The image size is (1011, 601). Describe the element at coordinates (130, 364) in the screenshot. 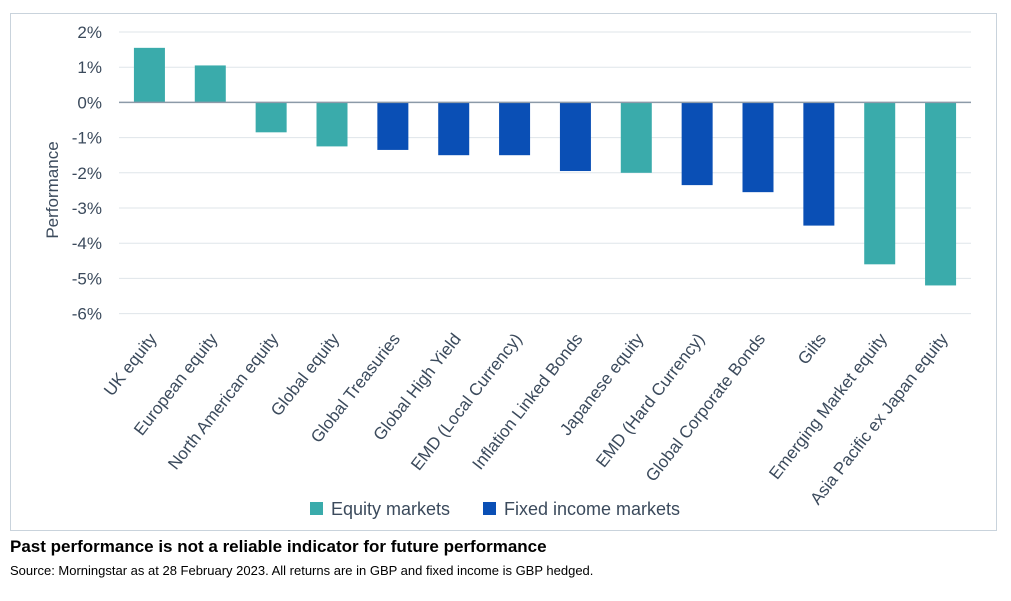

I see `category-label: UK equity` at that location.